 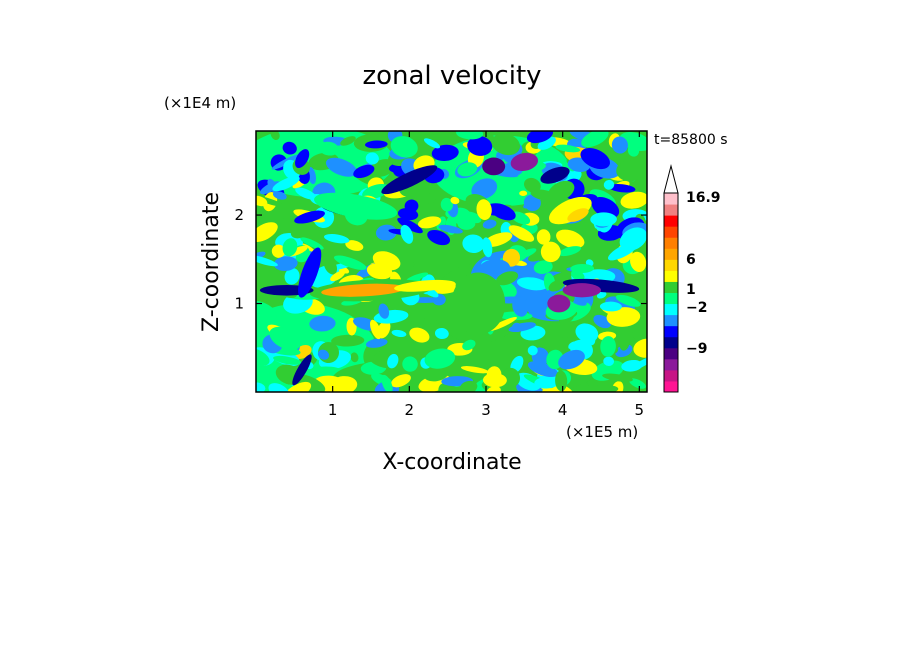 What do you see at coordinates (239, 304) in the screenshot?
I see `y-tick-label: 1` at bounding box center [239, 304].